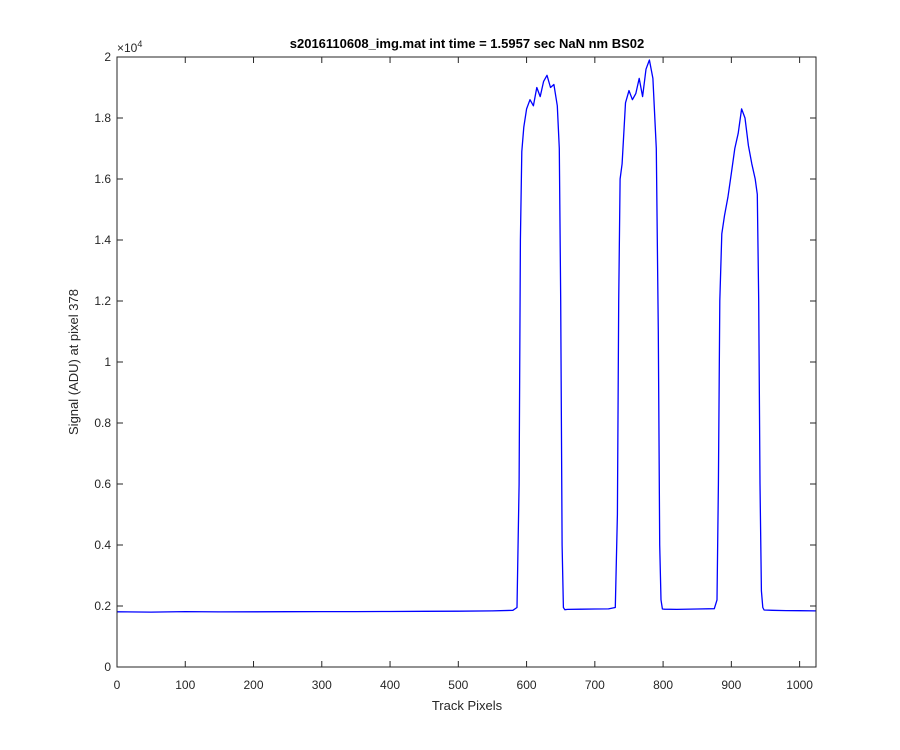 Image resolution: width=900 pixels, height=750 pixels. What do you see at coordinates (595, 685) in the screenshot?
I see `x-tick-label: 700` at bounding box center [595, 685].